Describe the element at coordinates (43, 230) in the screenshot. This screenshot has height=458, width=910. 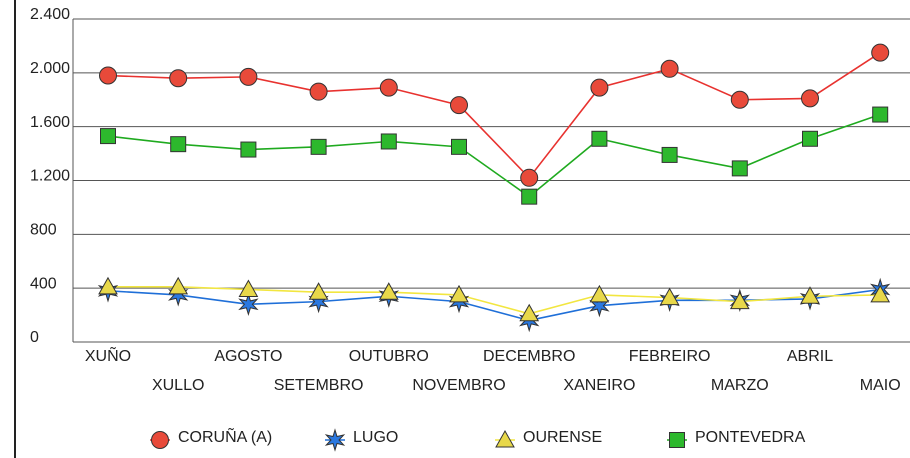
I see `y-tick-label: 800` at that location.